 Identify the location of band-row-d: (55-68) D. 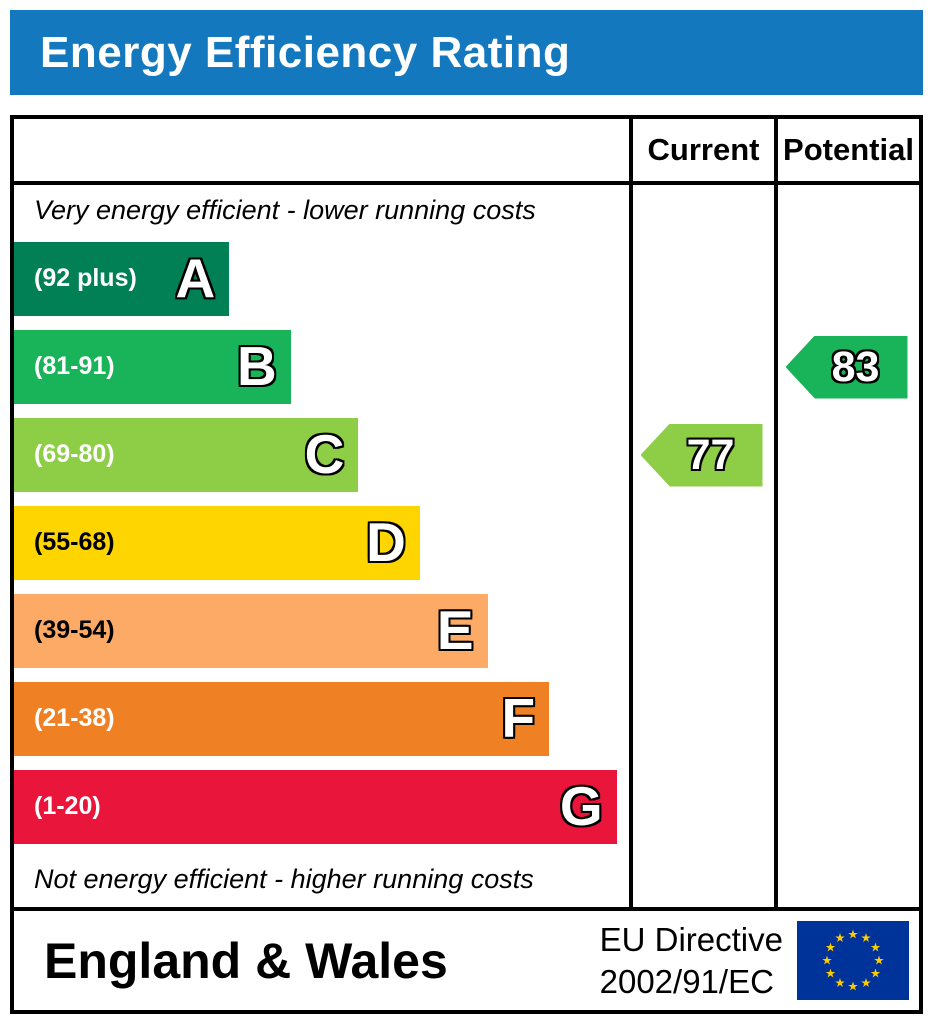
(321, 543).